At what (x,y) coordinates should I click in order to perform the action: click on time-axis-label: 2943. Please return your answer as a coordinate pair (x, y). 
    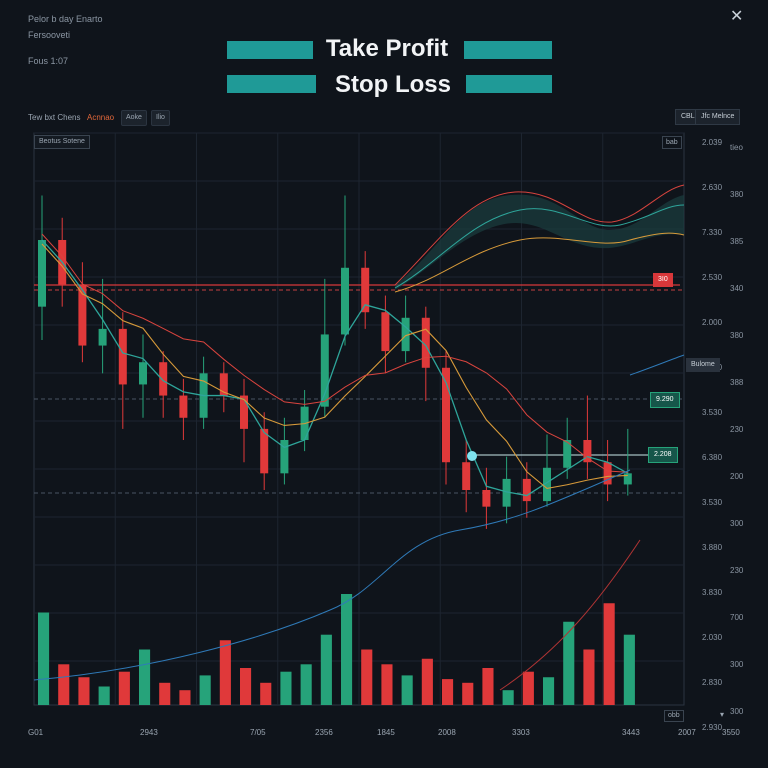
    Looking at the image, I should click on (149, 732).